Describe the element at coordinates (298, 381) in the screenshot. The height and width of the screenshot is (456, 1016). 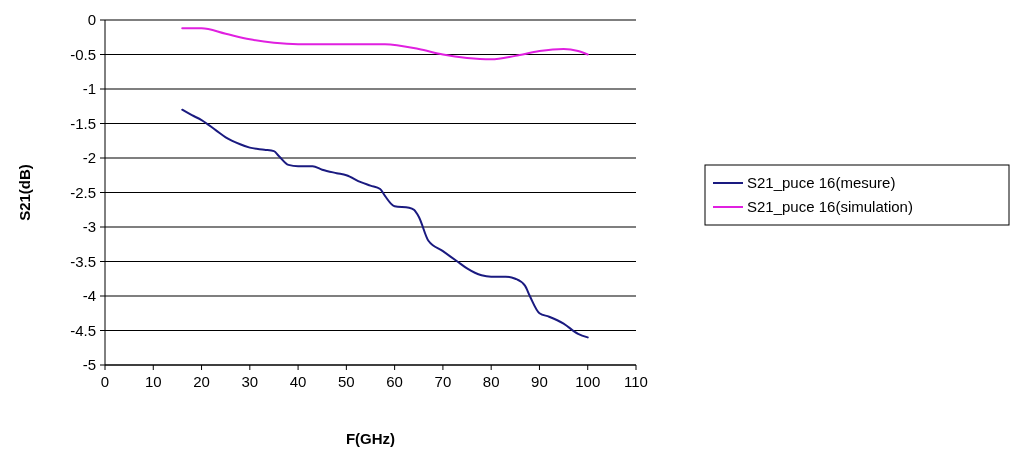
I see `x-tick-label: 40` at that location.